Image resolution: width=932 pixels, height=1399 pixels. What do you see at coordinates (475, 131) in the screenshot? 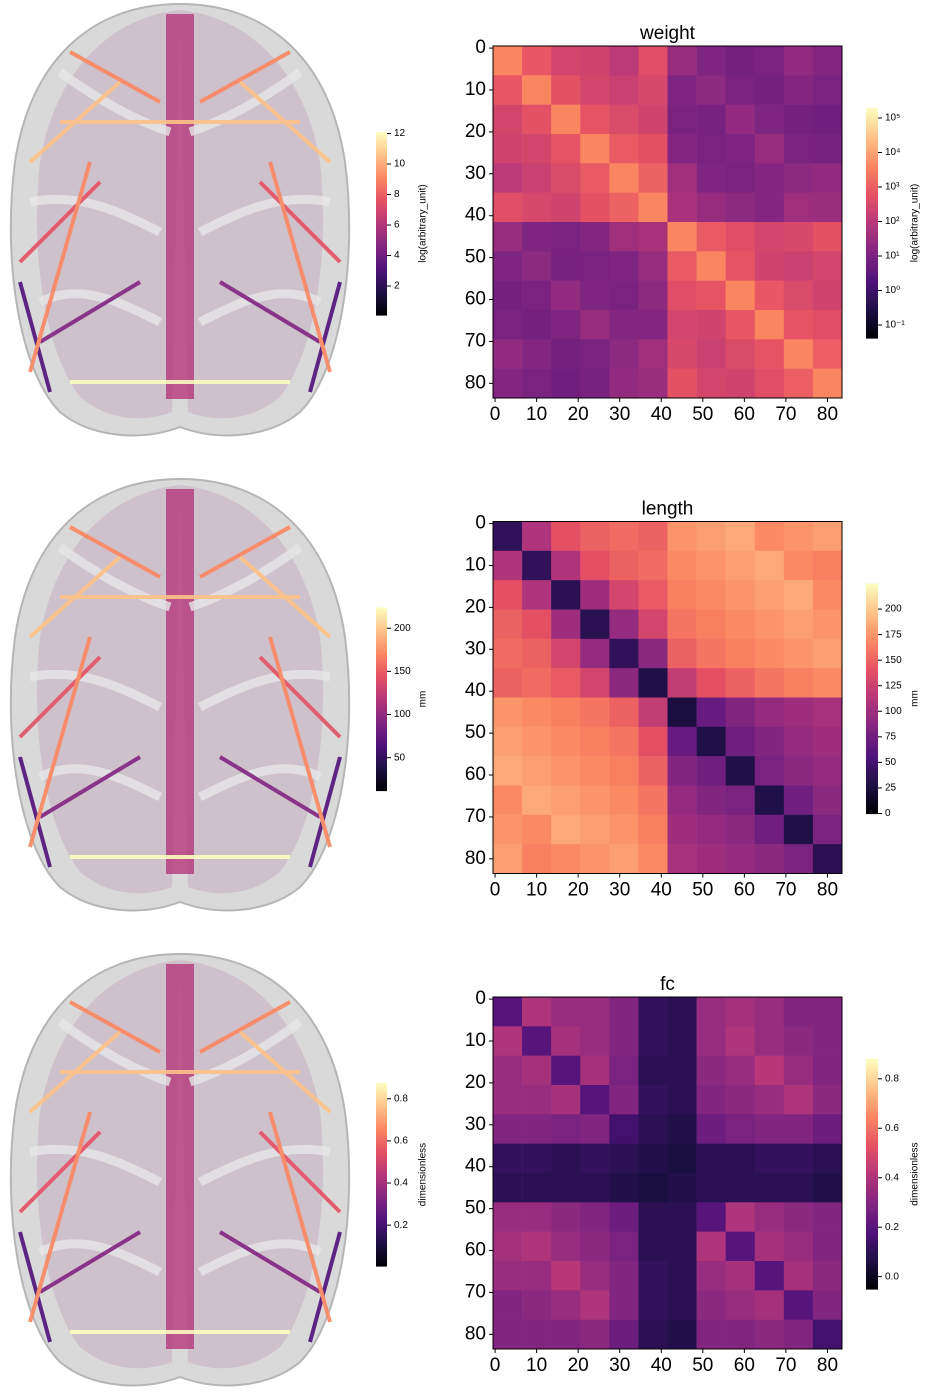
I see `y-tick-label: 20` at bounding box center [475, 131].